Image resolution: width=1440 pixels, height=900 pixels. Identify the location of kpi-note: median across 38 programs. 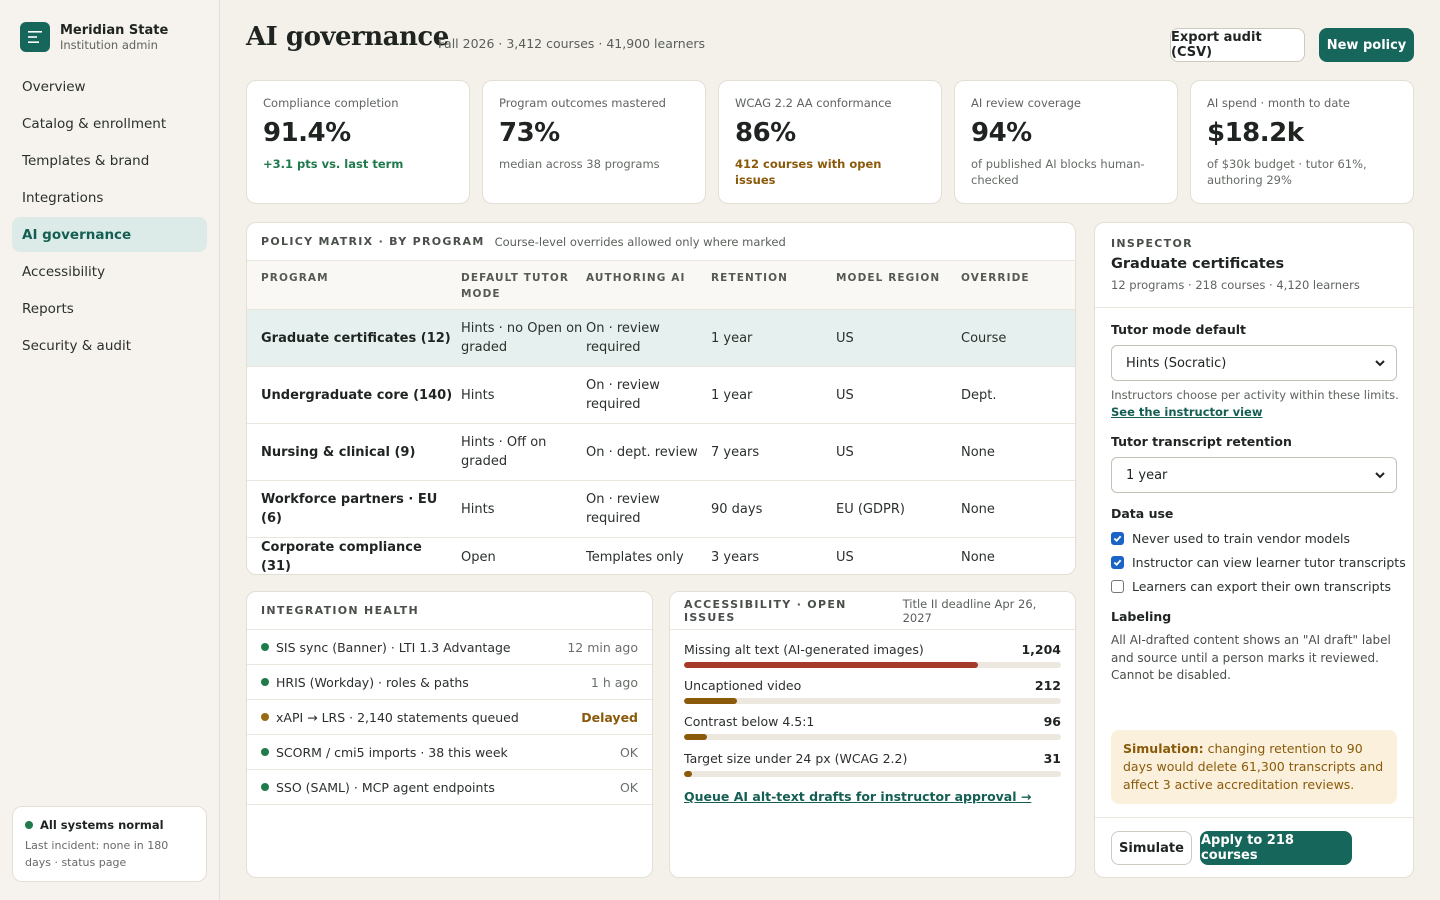
(579, 164).